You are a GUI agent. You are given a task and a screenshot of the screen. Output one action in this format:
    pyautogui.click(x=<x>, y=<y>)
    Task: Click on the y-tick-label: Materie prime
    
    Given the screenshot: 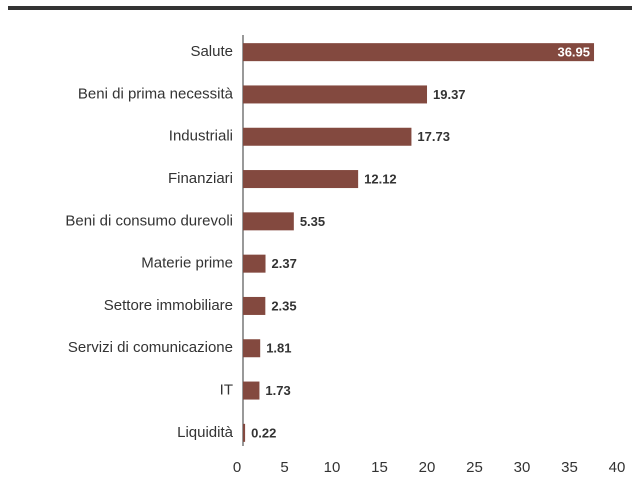 What is the action you would take?
    pyautogui.click(x=187, y=263)
    